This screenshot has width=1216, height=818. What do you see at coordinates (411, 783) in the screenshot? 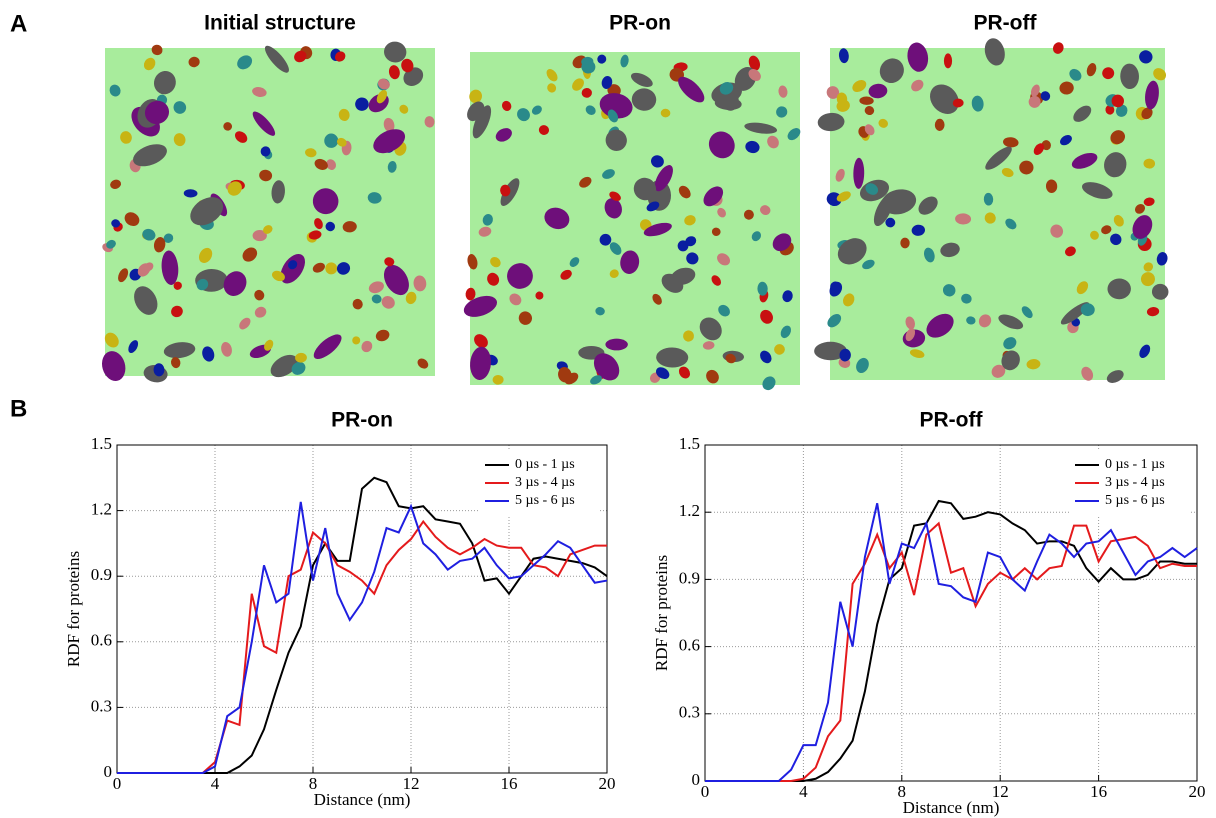
I see `x-tick-label: 12` at bounding box center [411, 783].